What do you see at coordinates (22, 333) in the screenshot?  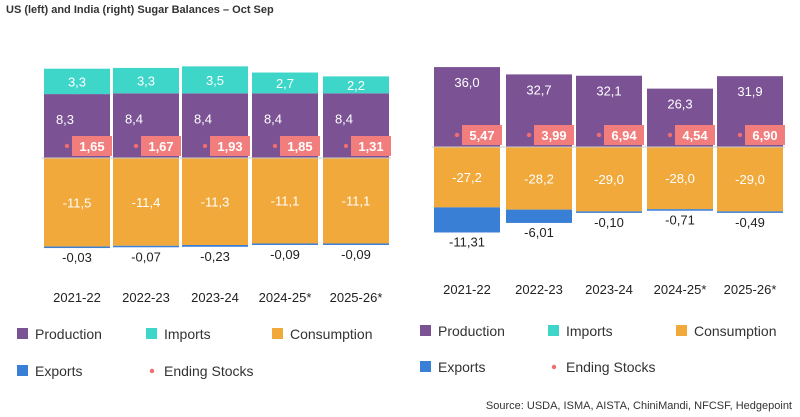 I see `production-legend-swatch` at bounding box center [22, 333].